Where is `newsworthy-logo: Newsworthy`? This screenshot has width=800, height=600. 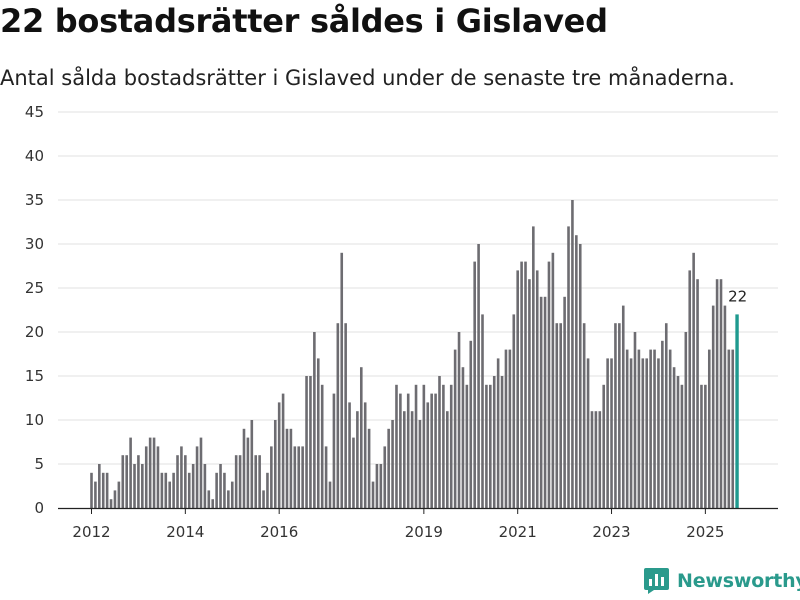 newsworthy-logo: Newsworthy is located at coordinates (722, 581).